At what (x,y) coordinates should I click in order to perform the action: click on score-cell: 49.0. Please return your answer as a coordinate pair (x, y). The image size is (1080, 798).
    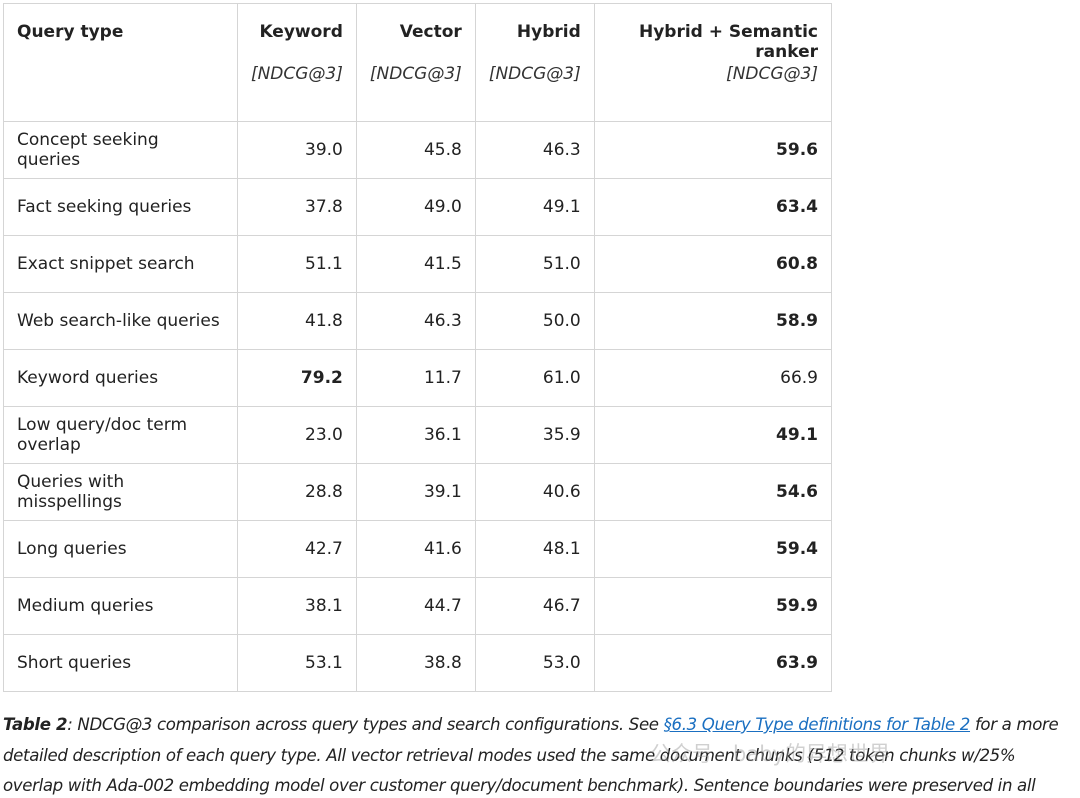
    Looking at the image, I should click on (415, 207).